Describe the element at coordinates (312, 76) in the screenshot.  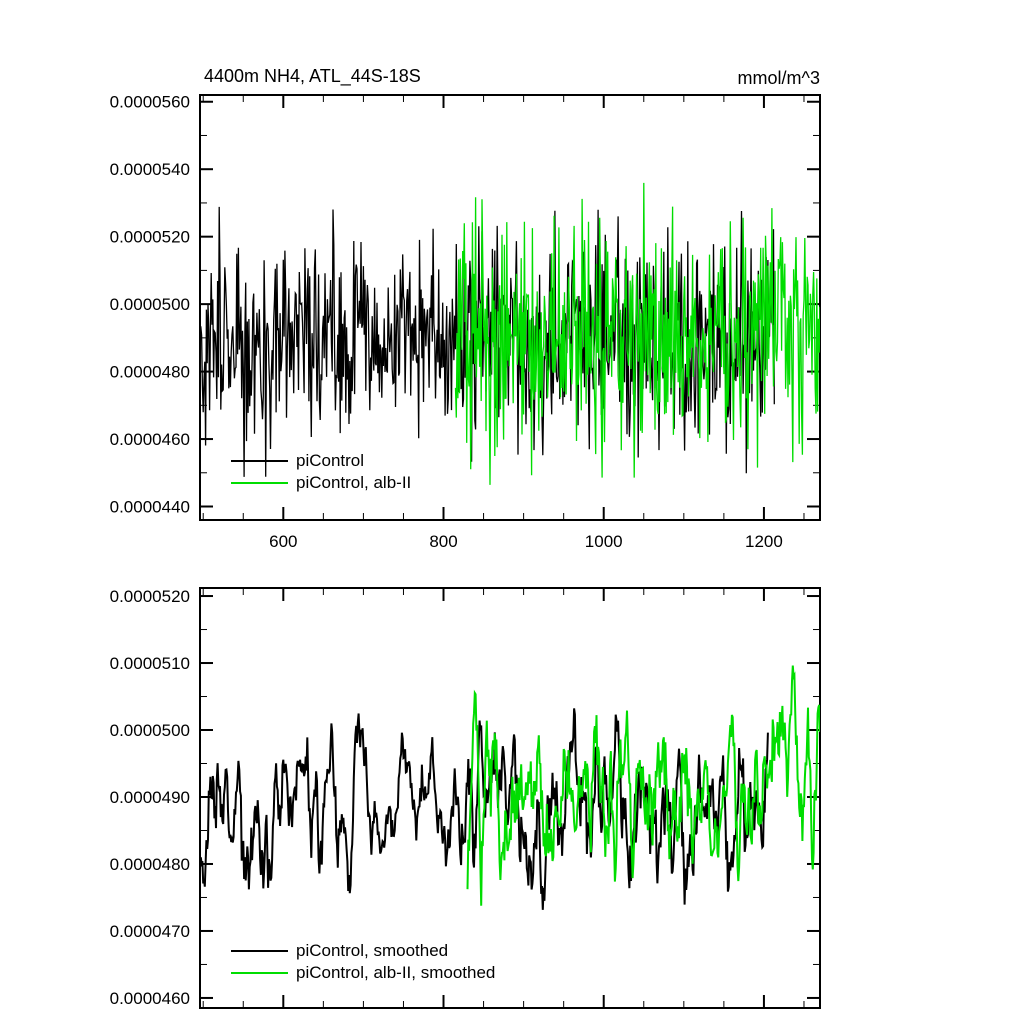
I see `chart-title: 4400m NH4, ATL_44S-18S` at that location.